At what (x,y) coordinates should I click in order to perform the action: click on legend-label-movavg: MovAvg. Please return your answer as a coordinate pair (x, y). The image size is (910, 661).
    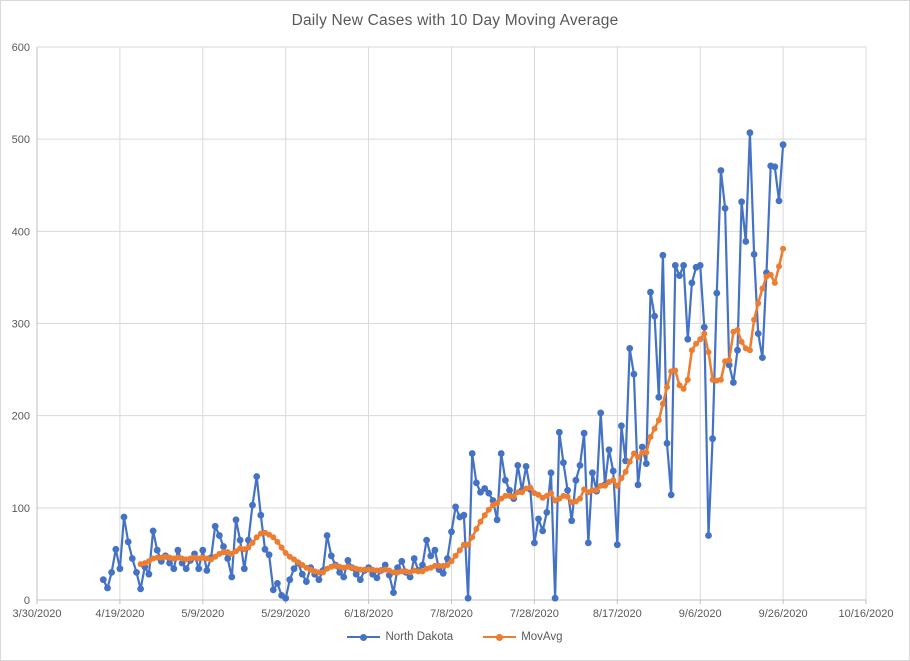
    Looking at the image, I should click on (542, 637).